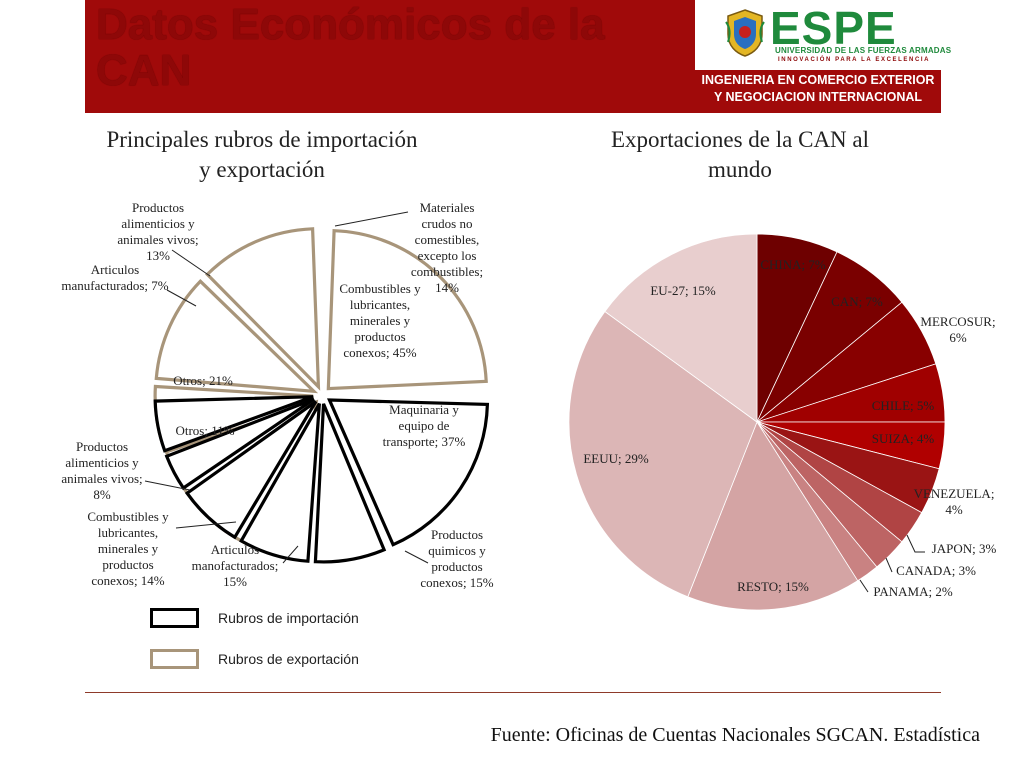 The image size is (1024, 768). Describe the element at coordinates (191, 263) in the screenshot. I see `export-leader-productos-alimenticios-y-animales-vivos` at that location.